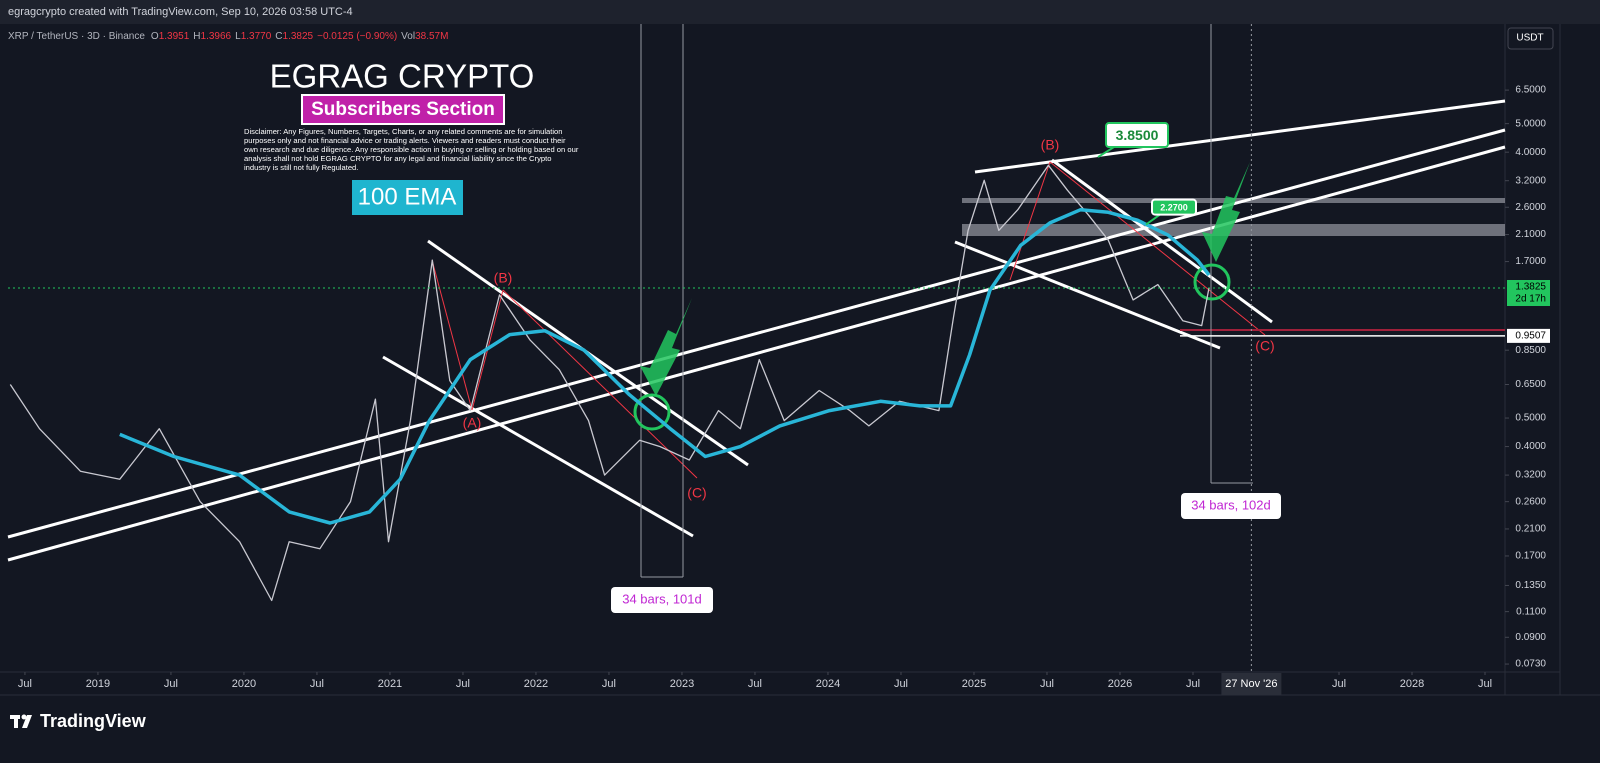 This screenshot has width=1600, height=763. I want to click on top-bar, so click(800, 12).